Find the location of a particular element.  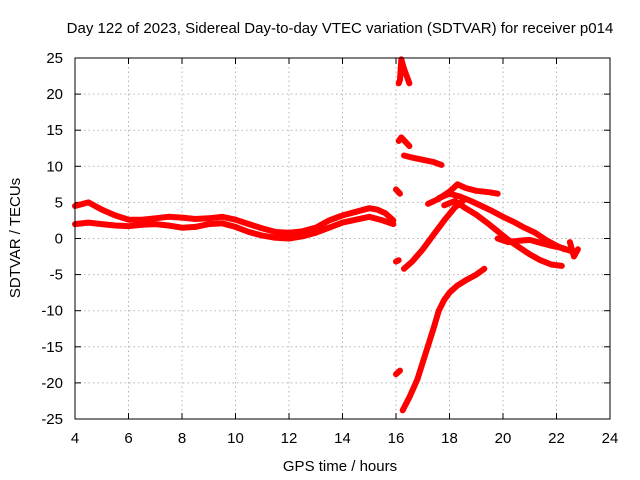

series-band-lower is located at coordinates (234, 227).